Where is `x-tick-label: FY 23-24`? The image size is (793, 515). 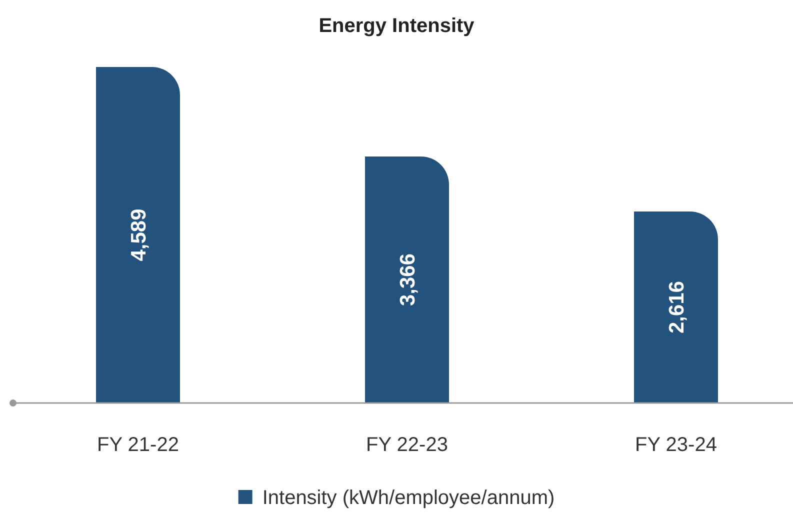
x-tick-label: FY 23-24 is located at coordinates (676, 445).